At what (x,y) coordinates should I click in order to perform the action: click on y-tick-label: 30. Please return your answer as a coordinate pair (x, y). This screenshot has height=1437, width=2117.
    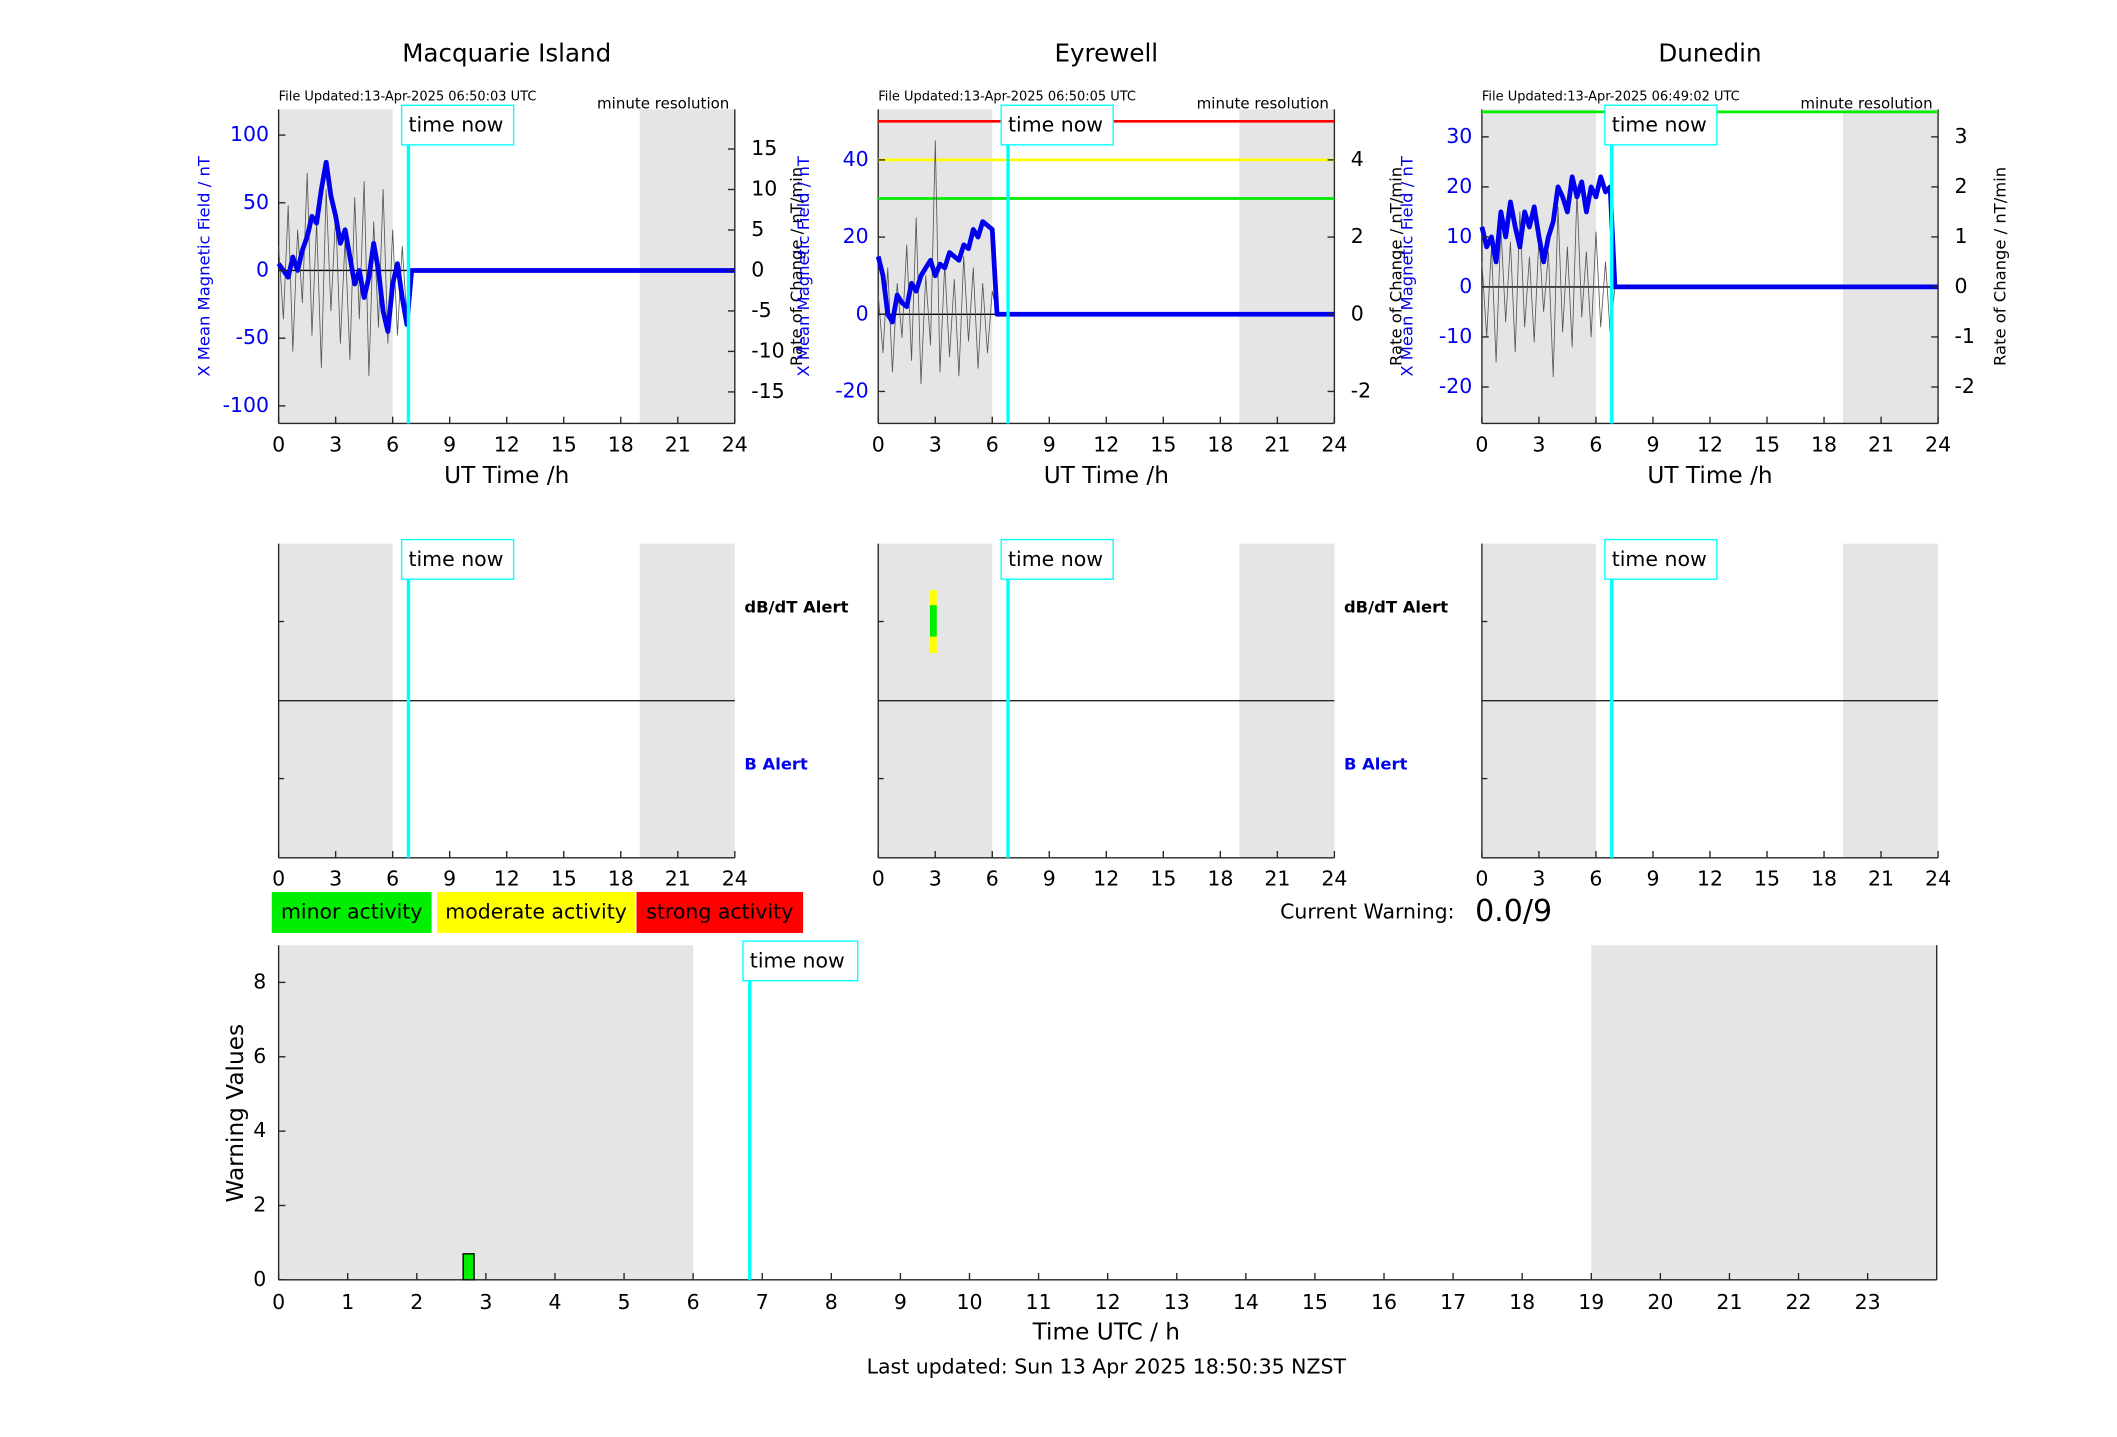
    Looking at the image, I should click on (1459, 136).